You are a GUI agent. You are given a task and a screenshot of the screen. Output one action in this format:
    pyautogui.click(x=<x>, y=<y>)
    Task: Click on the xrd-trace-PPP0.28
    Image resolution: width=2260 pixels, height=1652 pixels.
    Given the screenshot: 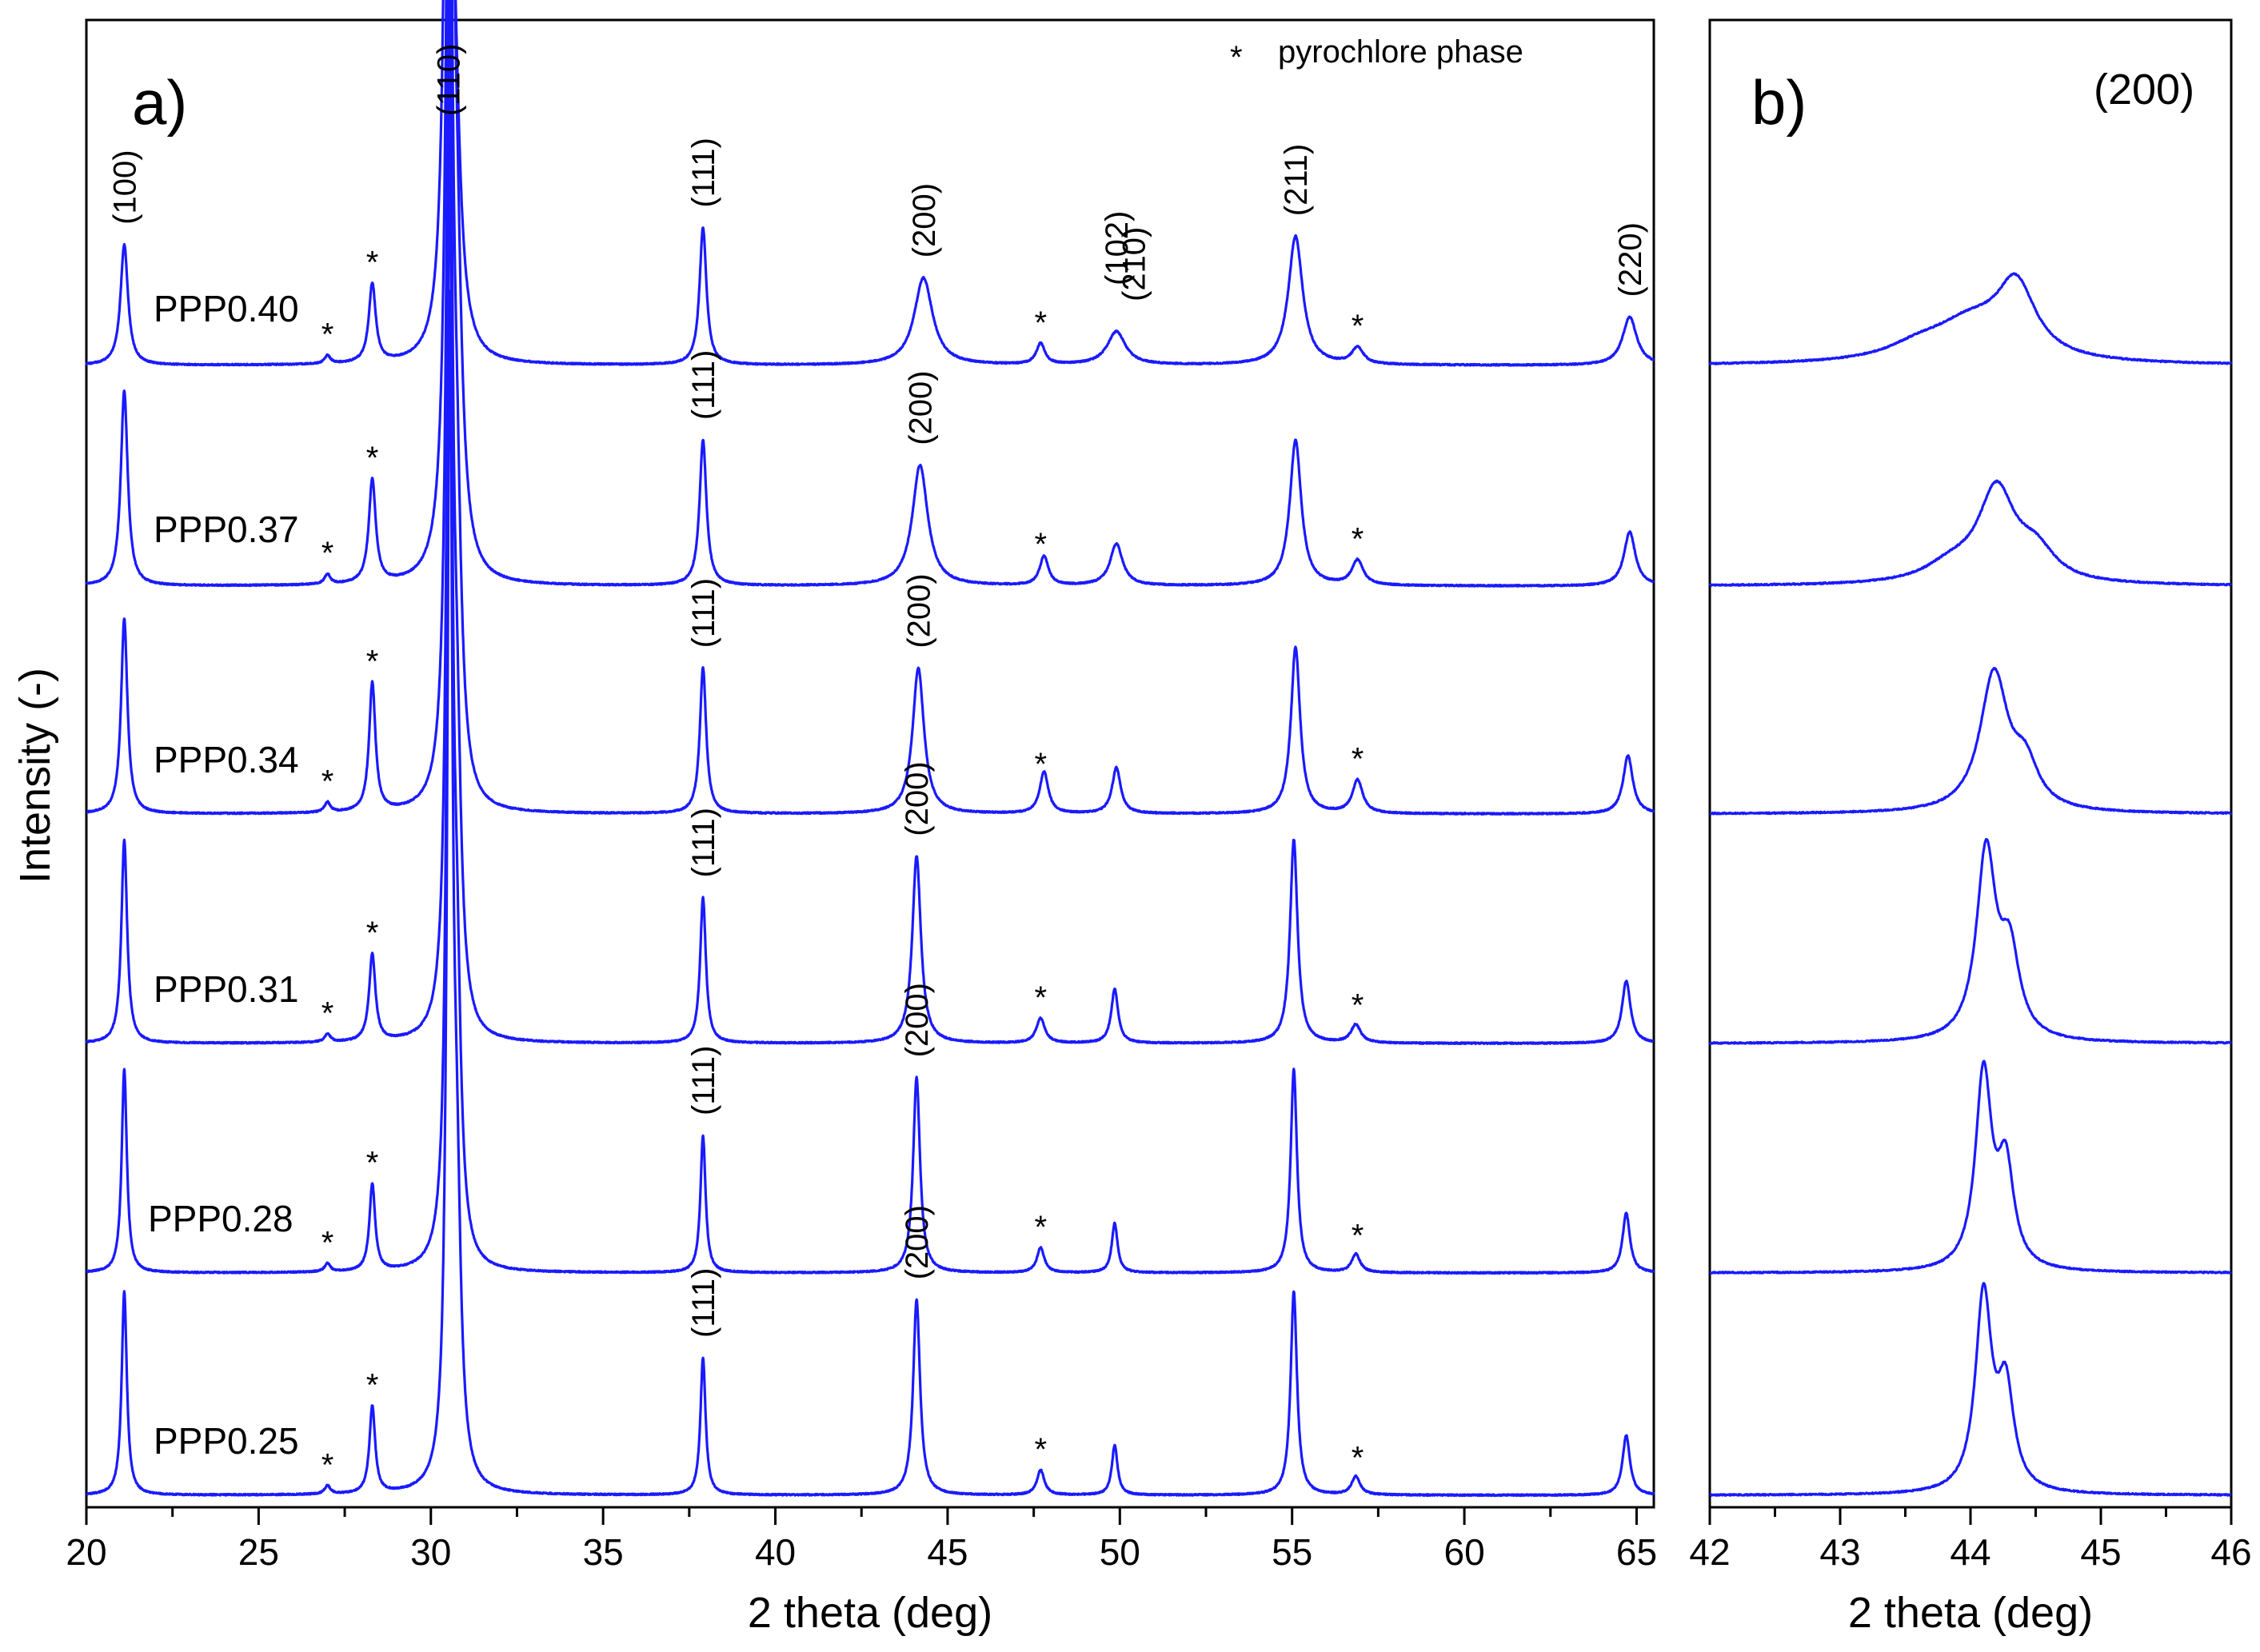 What is the action you would take?
    pyautogui.click(x=1970, y=1167)
    